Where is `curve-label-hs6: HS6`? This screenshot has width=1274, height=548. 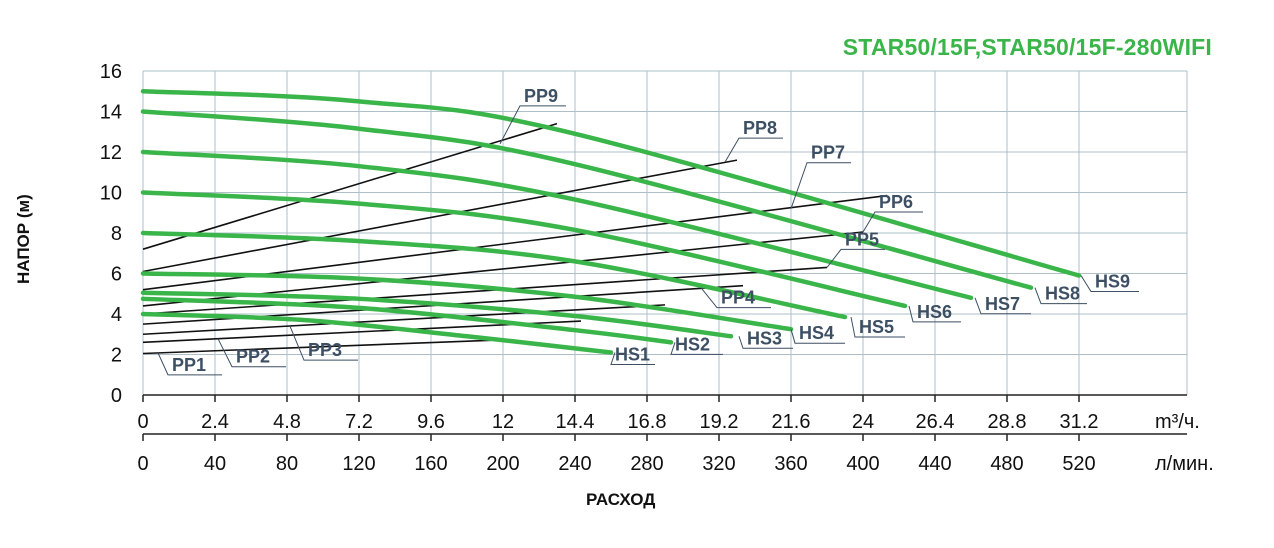 curve-label-hs6: HS6 is located at coordinates (934, 312).